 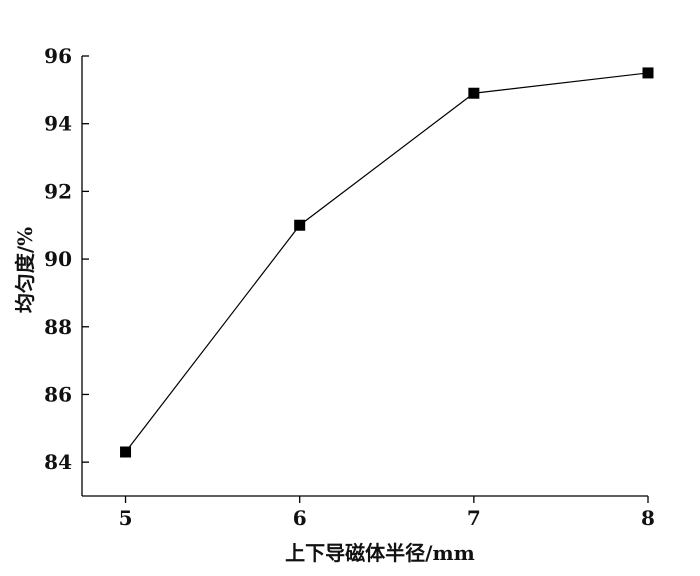 What do you see at coordinates (126, 518) in the screenshot?
I see `x-tick-label: 5` at bounding box center [126, 518].